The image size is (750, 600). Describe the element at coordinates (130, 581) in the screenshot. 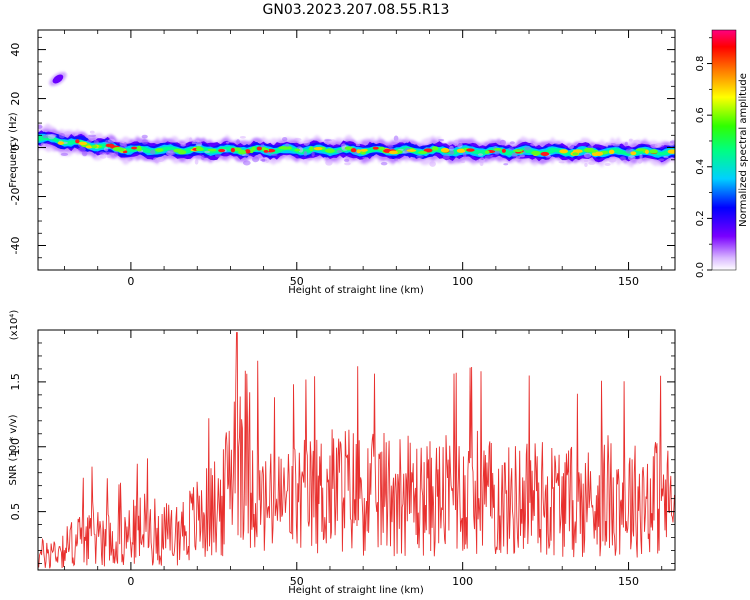

I see `x-tick-label: 0` at that location.